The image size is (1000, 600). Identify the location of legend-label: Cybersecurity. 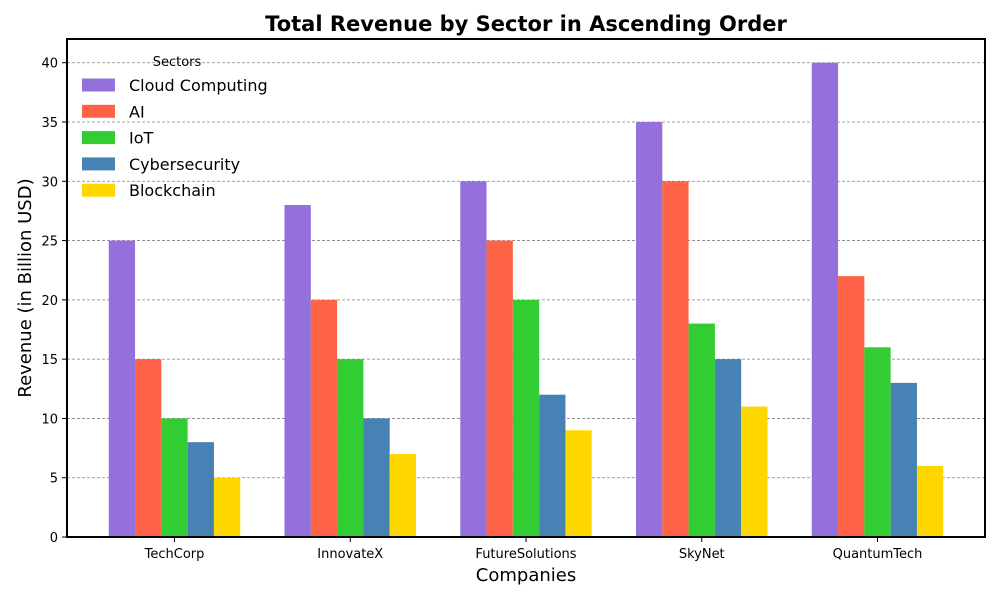
(184, 164).